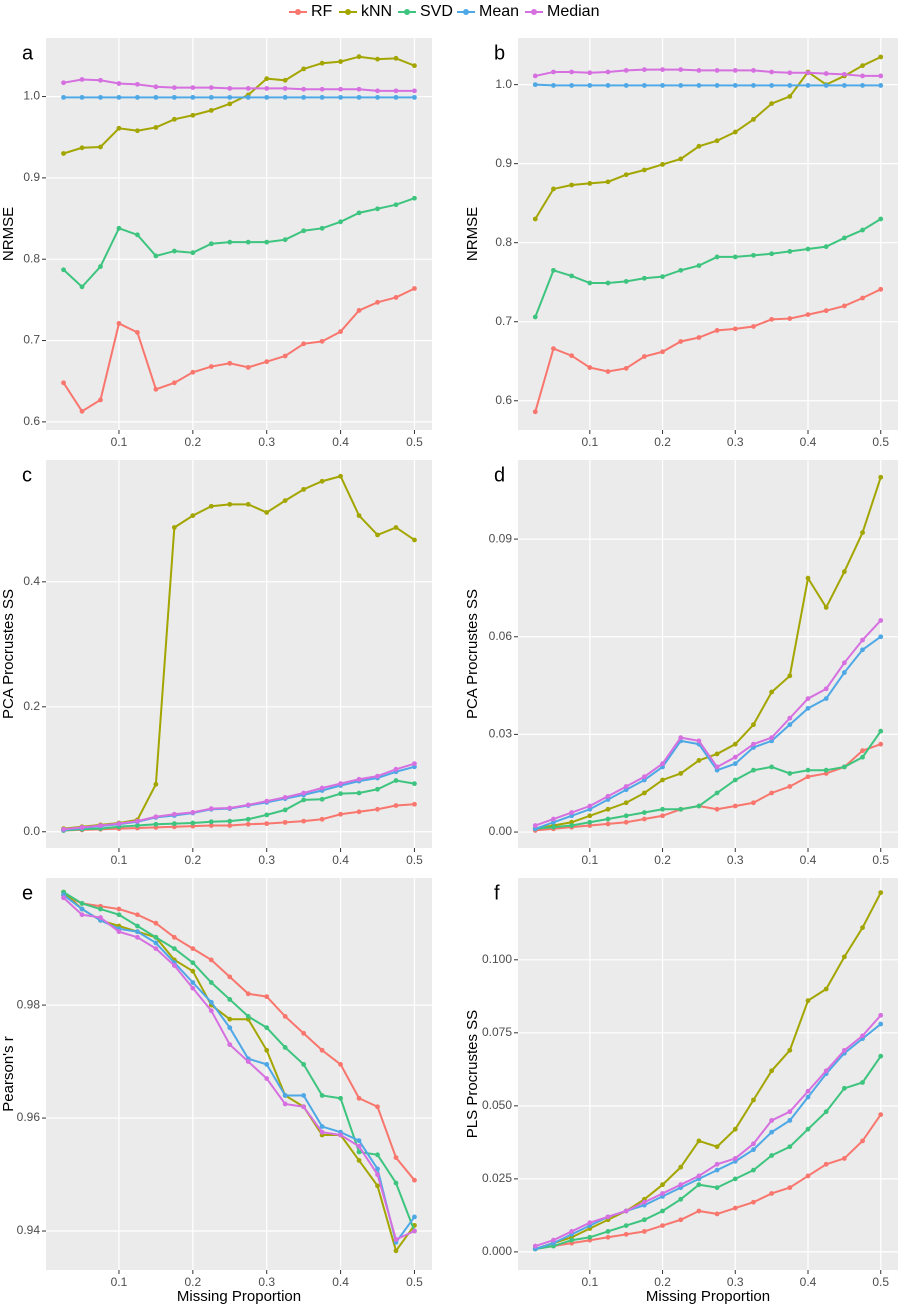 This screenshot has width=900, height=1306. I want to click on y-tick-label: 0.09, so click(501, 538).